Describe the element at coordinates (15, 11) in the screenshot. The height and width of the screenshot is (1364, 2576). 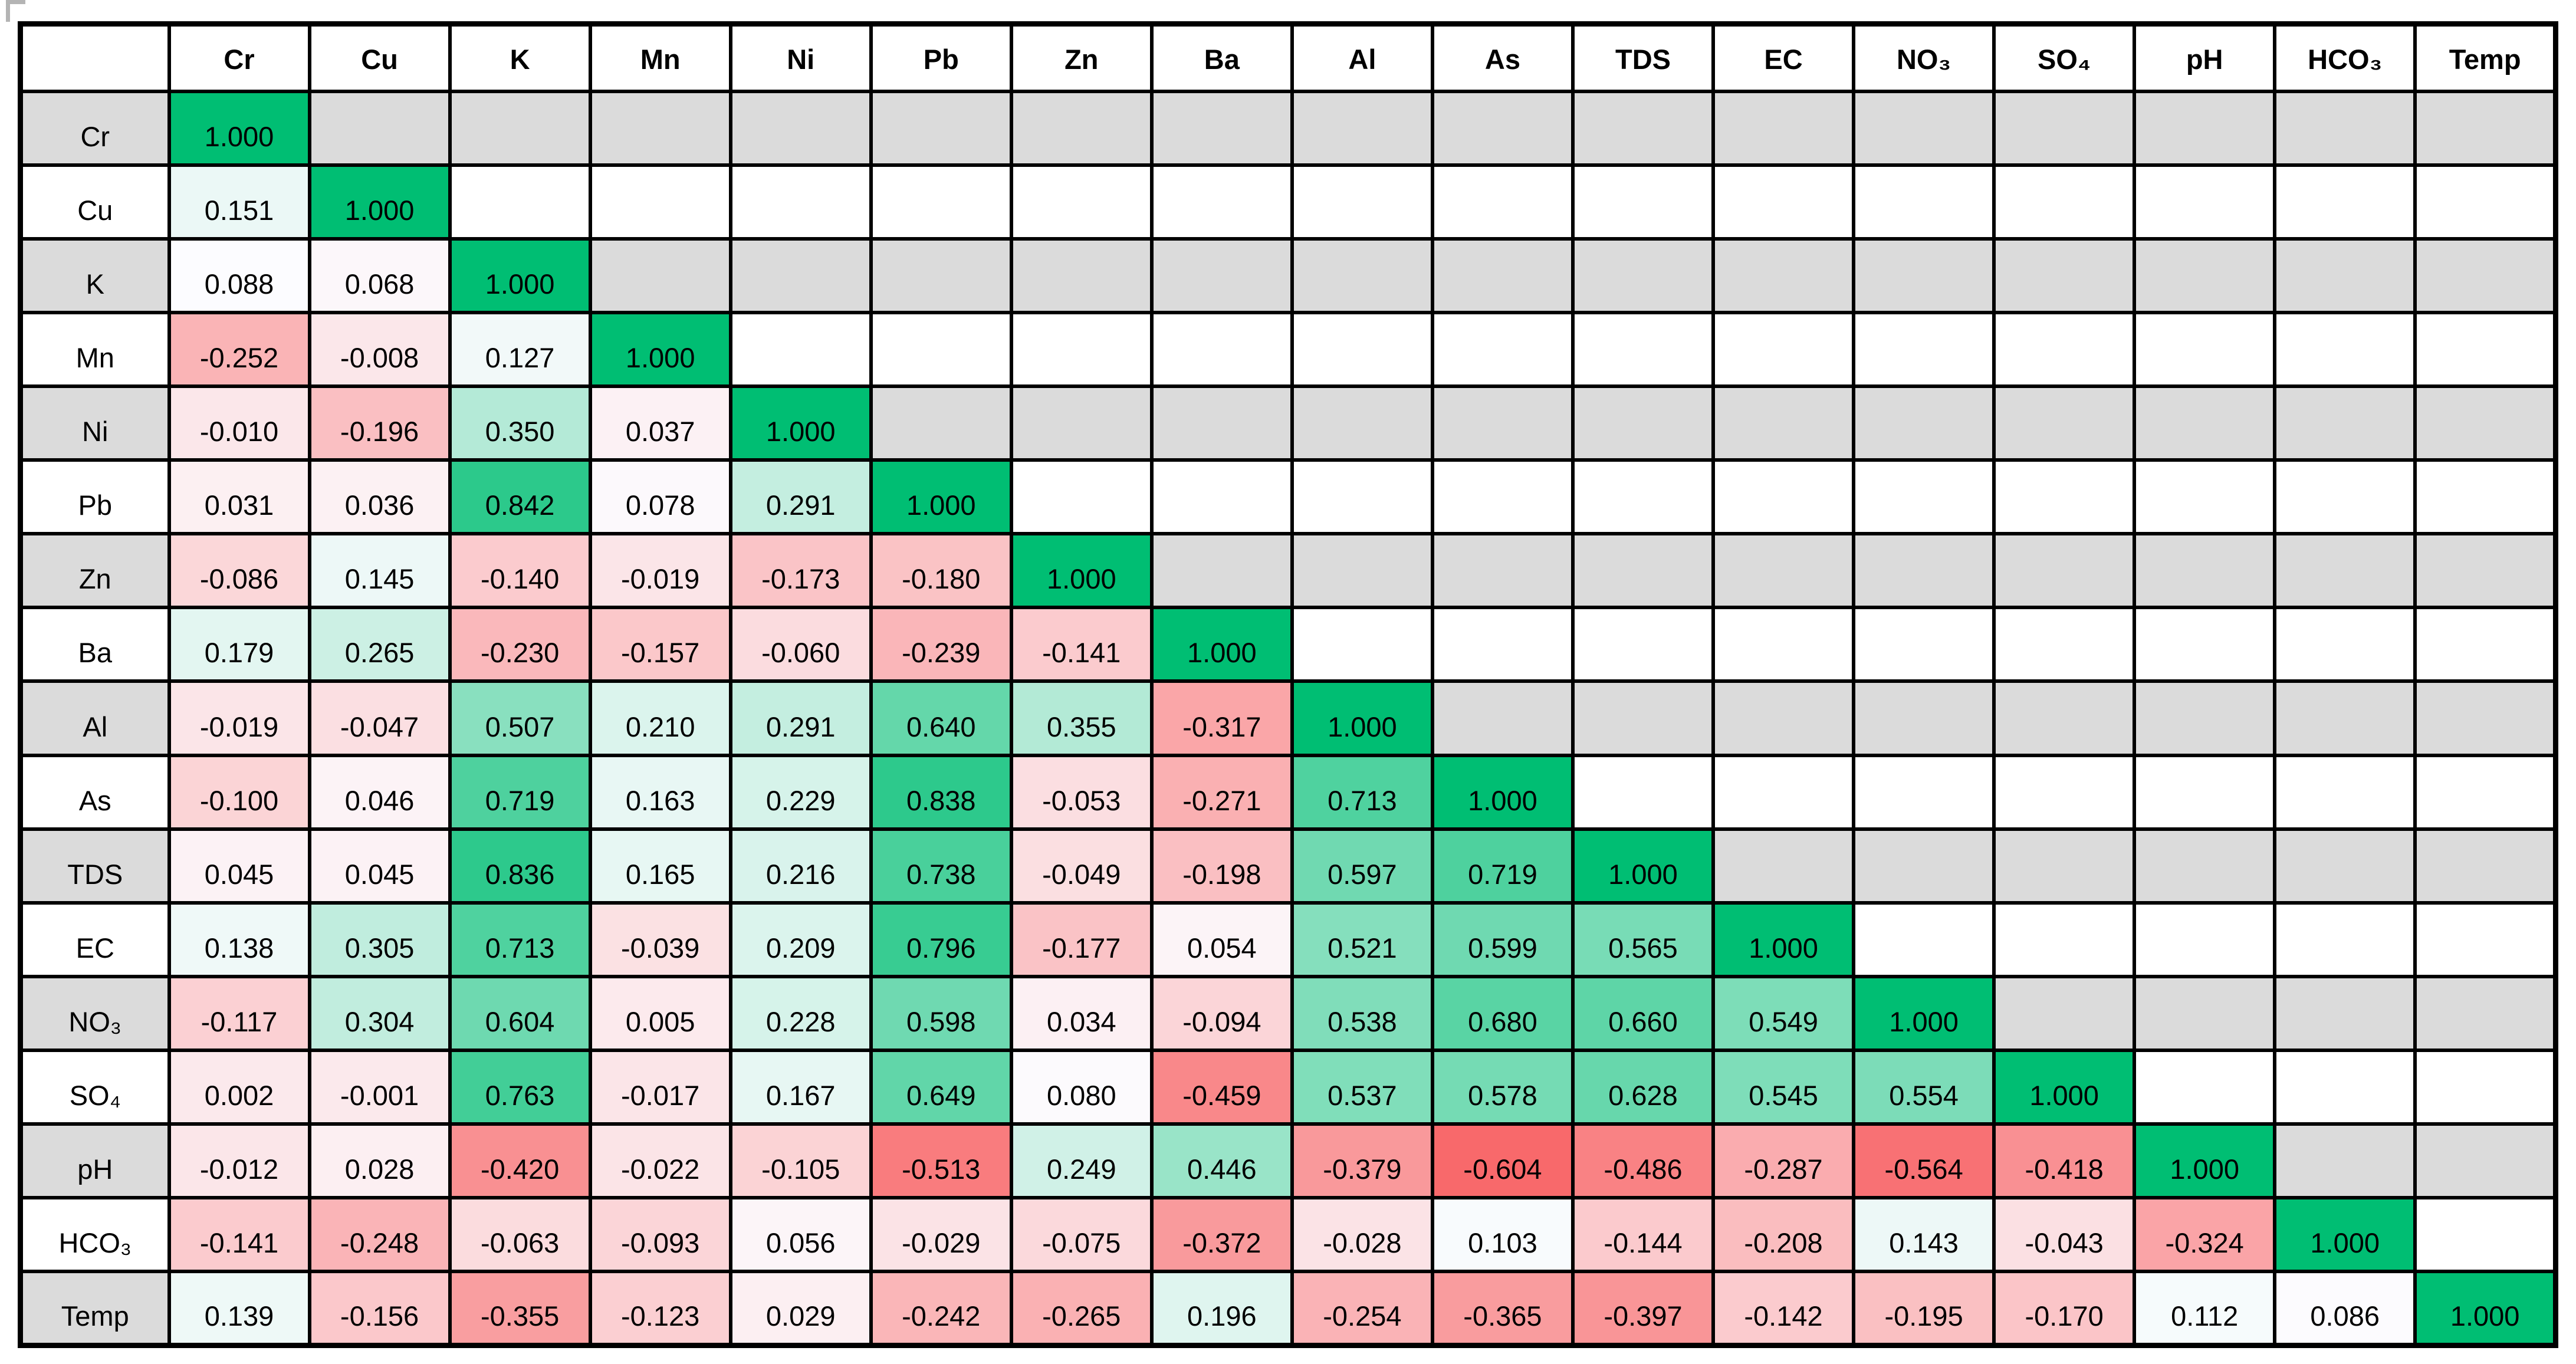
I see `cursor-artifact` at that location.